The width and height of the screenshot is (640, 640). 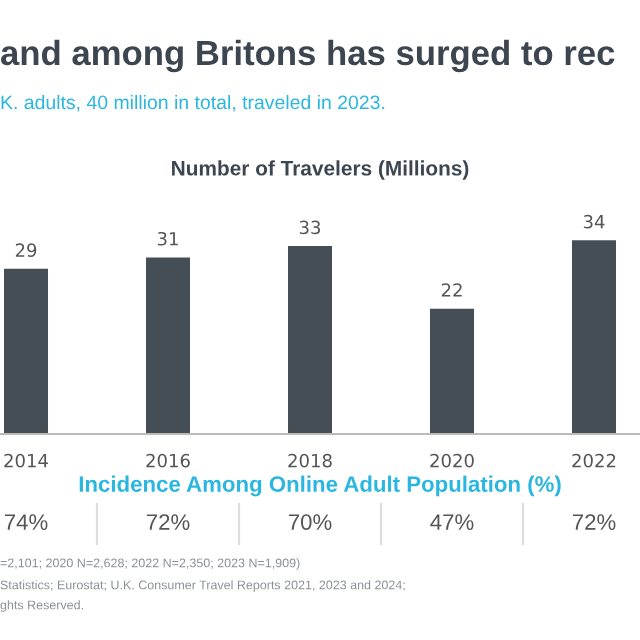 What do you see at coordinates (26, 522) in the screenshot?
I see `text: 74%` at bounding box center [26, 522].